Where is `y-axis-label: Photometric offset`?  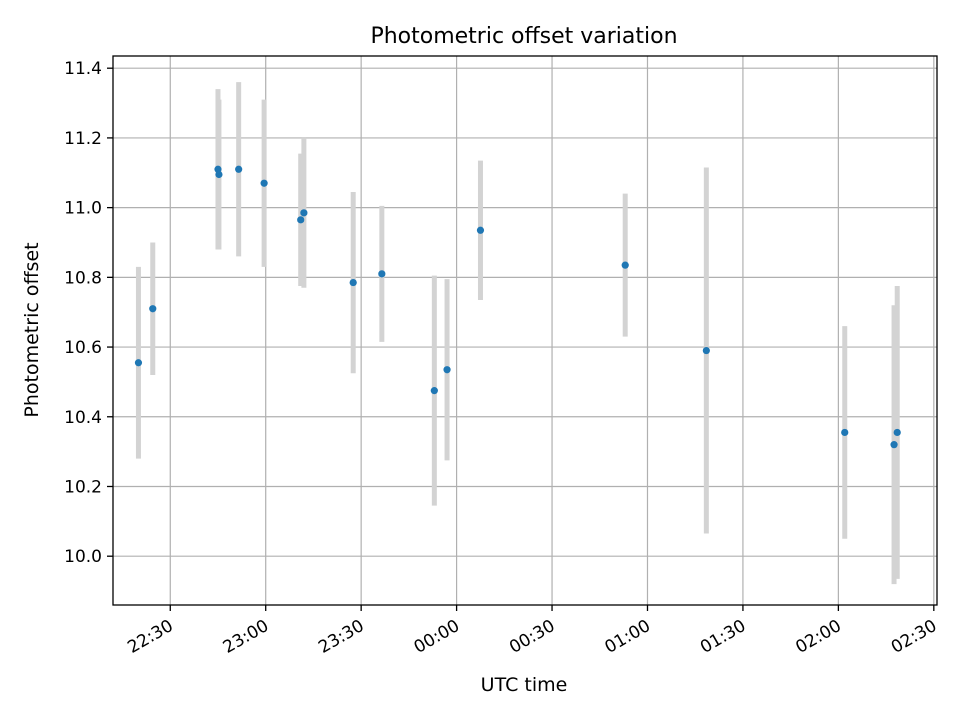
y-axis-label: Photometric offset is located at coordinates (32, 329).